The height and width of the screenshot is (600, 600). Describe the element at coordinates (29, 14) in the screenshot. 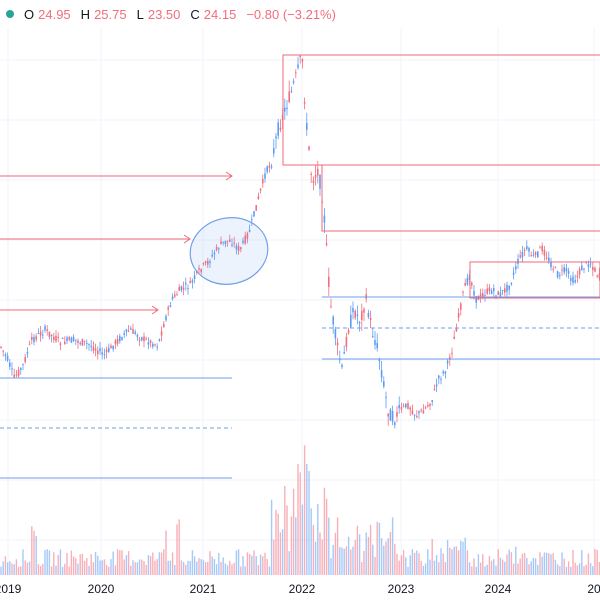

I see `open-label: O` at that location.